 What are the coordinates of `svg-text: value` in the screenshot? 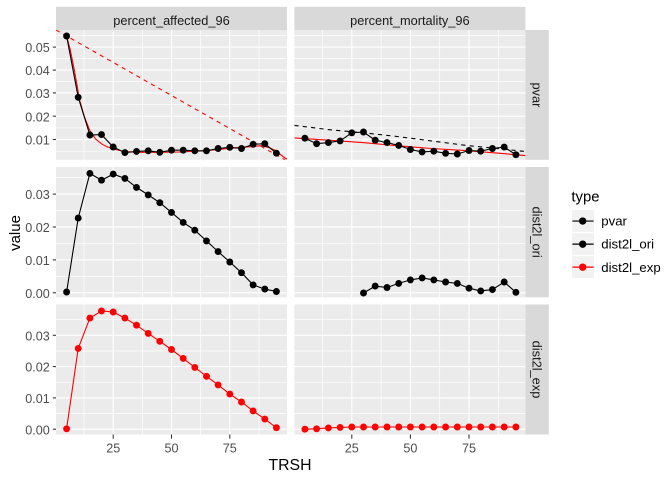 It's located at (15, 233).